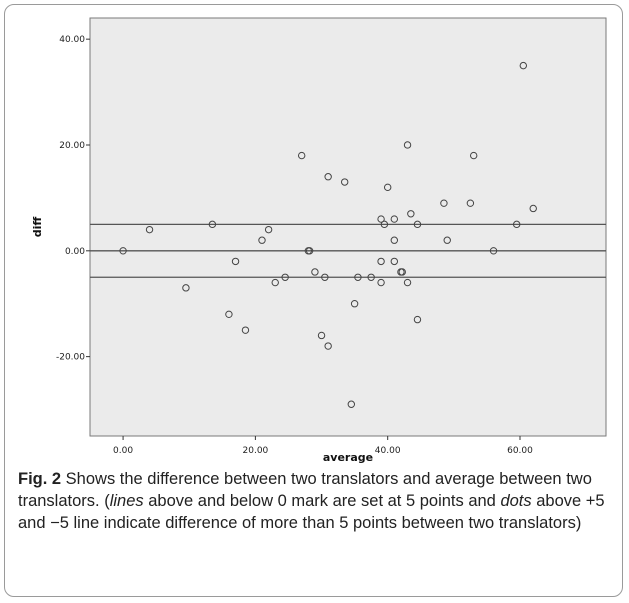 This screenshot has width=629, height=603. I want to click on y-tick-label: 40.00, so click(72, 40).